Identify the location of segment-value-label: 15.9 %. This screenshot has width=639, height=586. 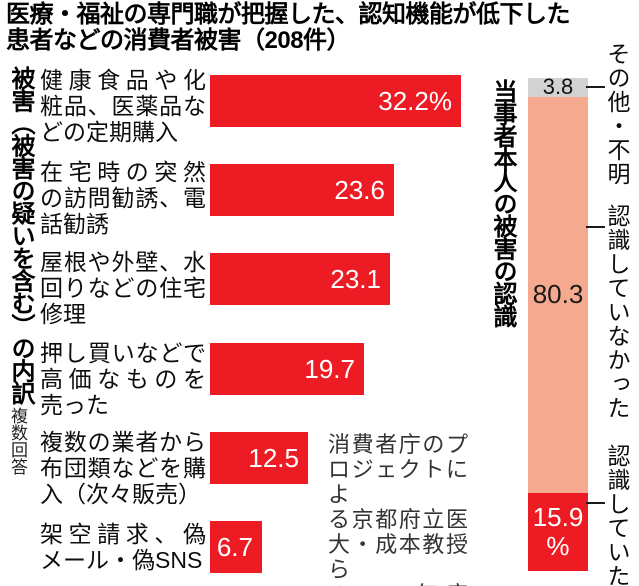
(558, 531).